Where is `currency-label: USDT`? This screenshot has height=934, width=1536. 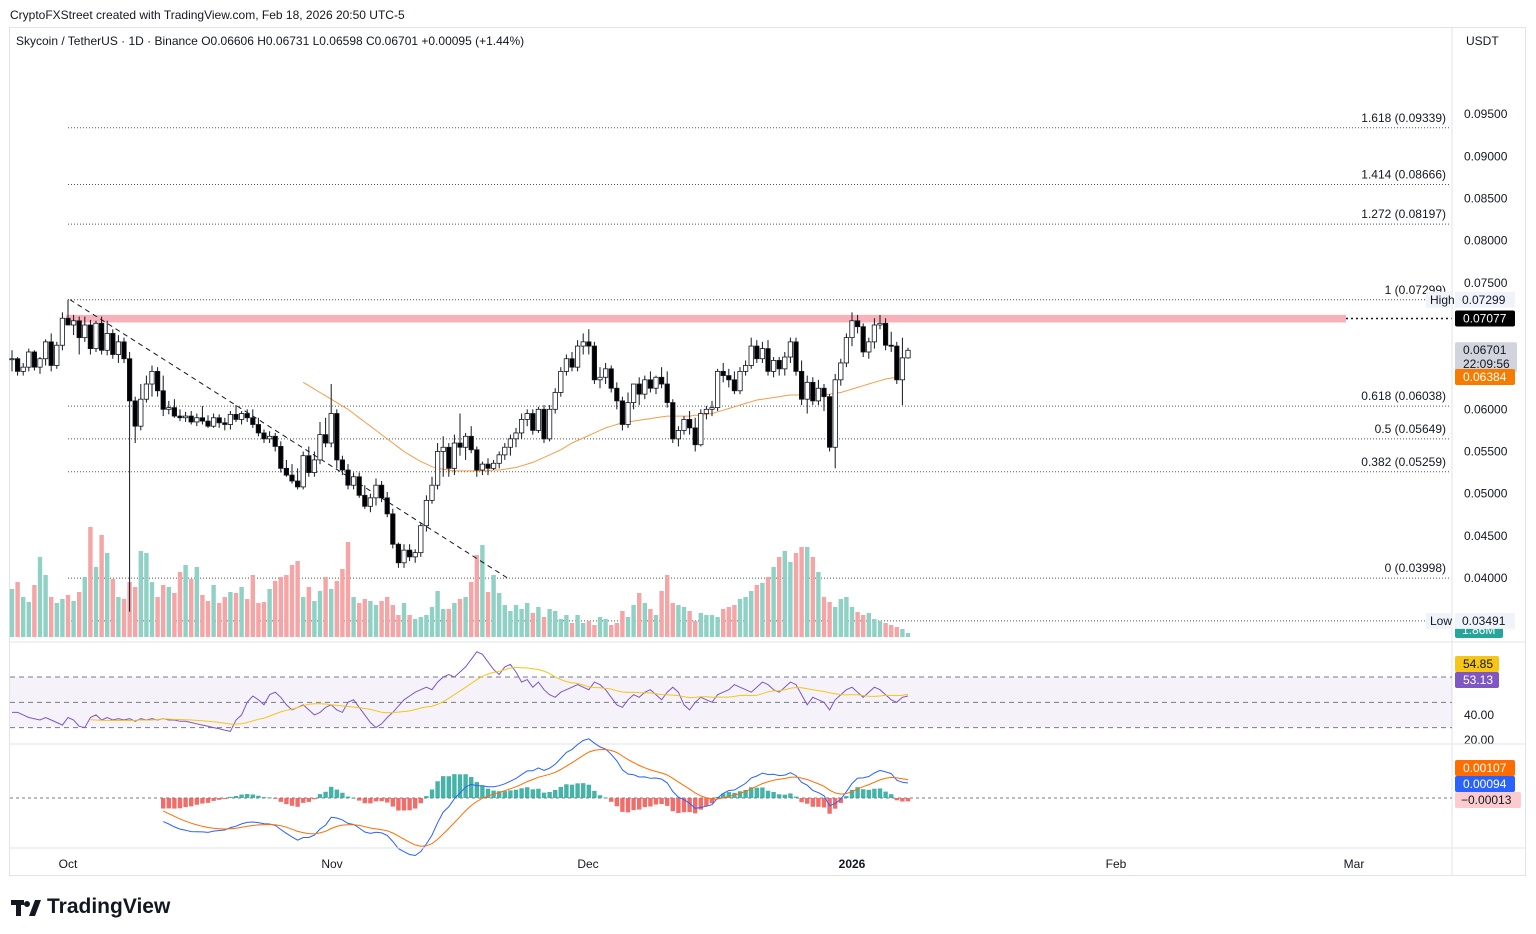 currency-label: USDT is located at coordinates (1482, 41).